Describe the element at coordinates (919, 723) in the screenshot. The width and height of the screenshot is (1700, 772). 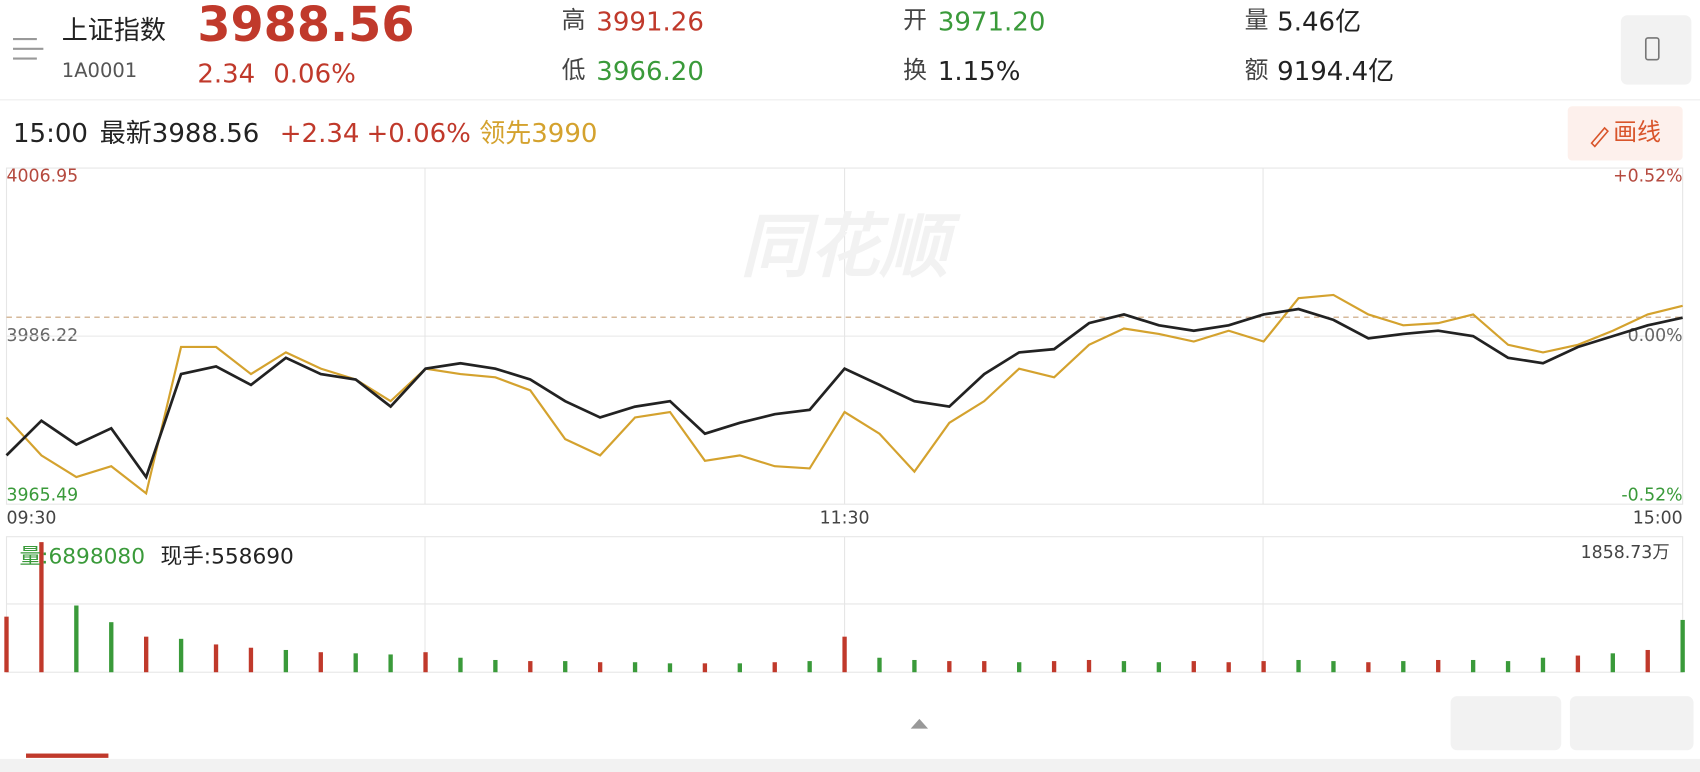
I see `more-arrow` at that location.